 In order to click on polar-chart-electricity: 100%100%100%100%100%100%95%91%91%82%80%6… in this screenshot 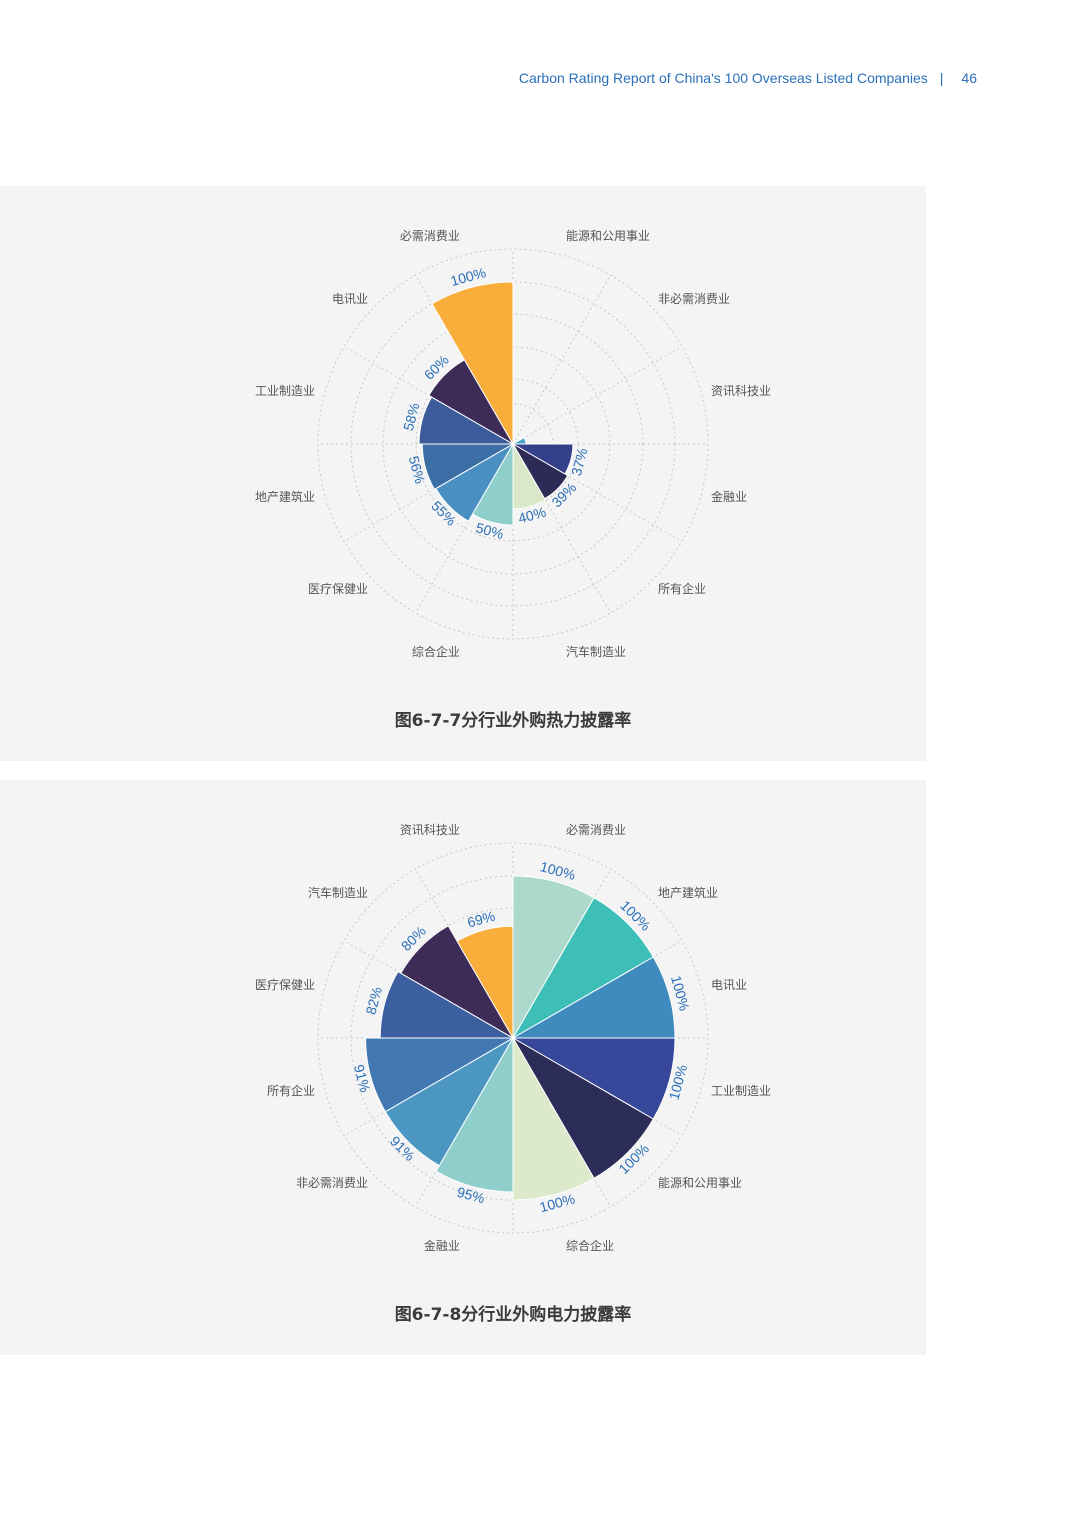, I will do `click(513, 1038)`.